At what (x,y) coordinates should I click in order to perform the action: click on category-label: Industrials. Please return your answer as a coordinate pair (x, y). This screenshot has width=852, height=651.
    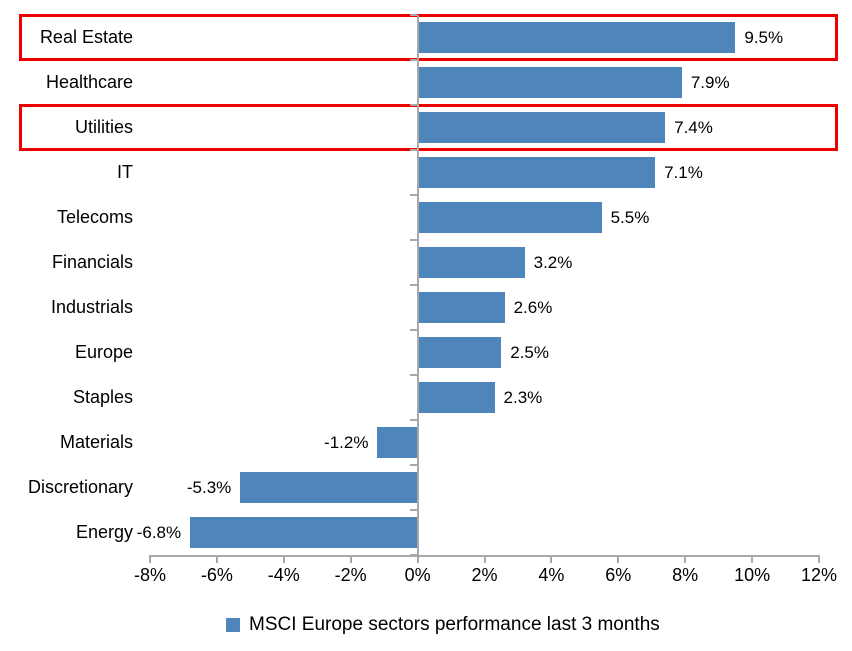
    Looking at the image, I should click on (91, 307).